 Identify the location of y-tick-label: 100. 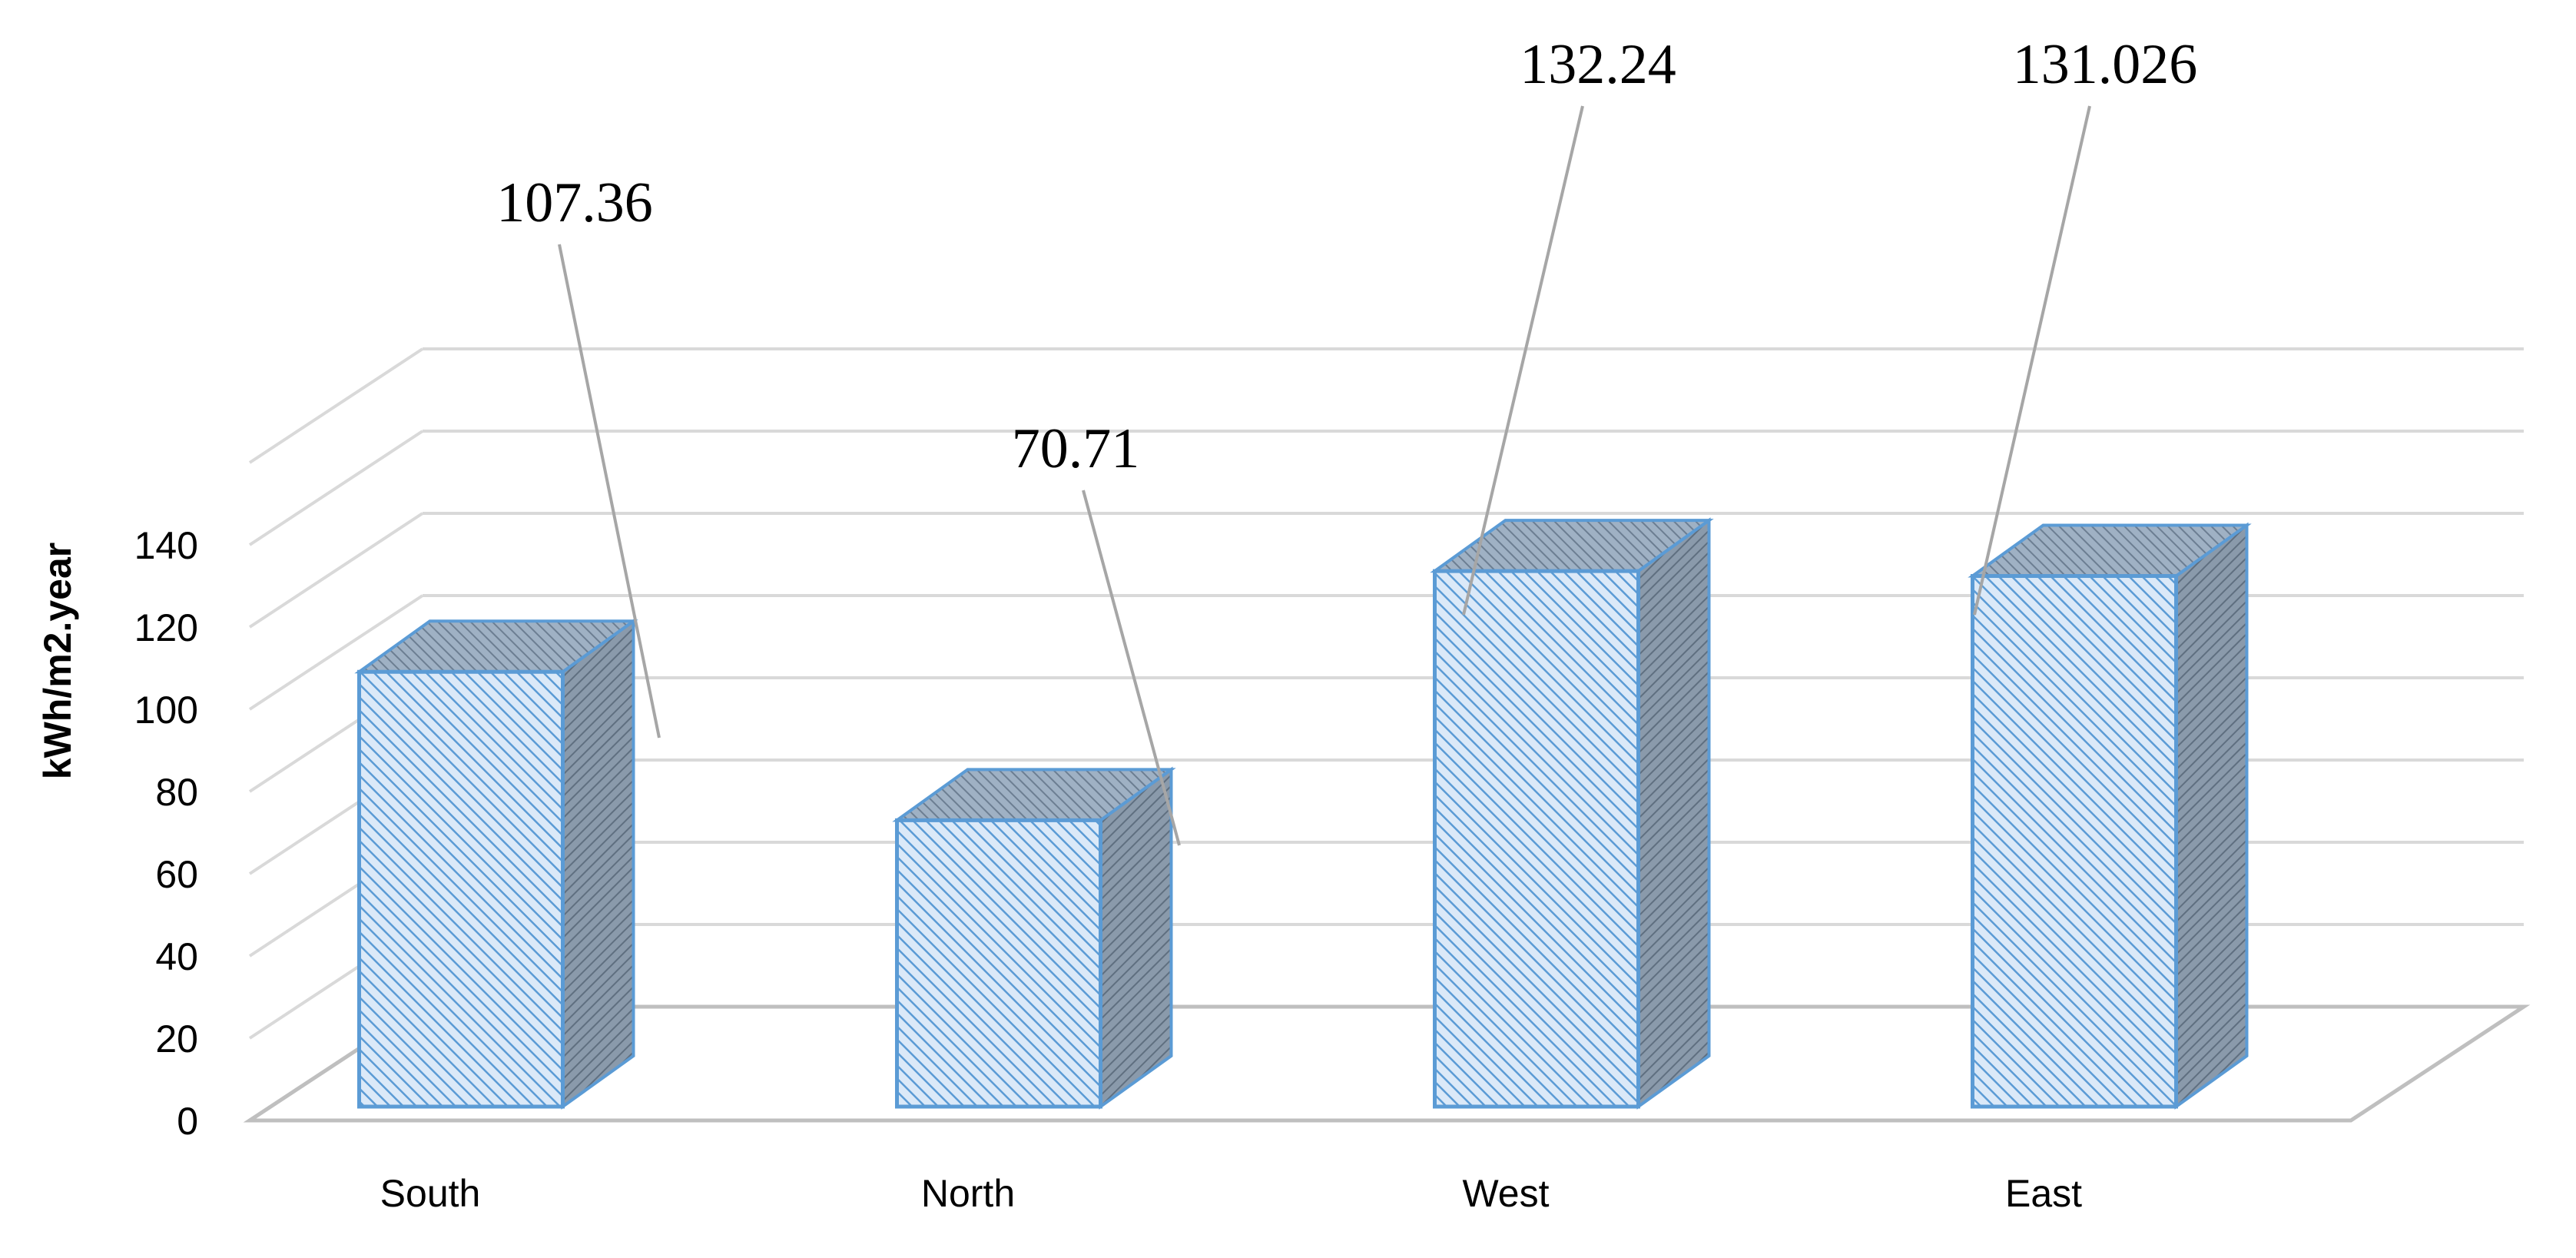
(166, 710).